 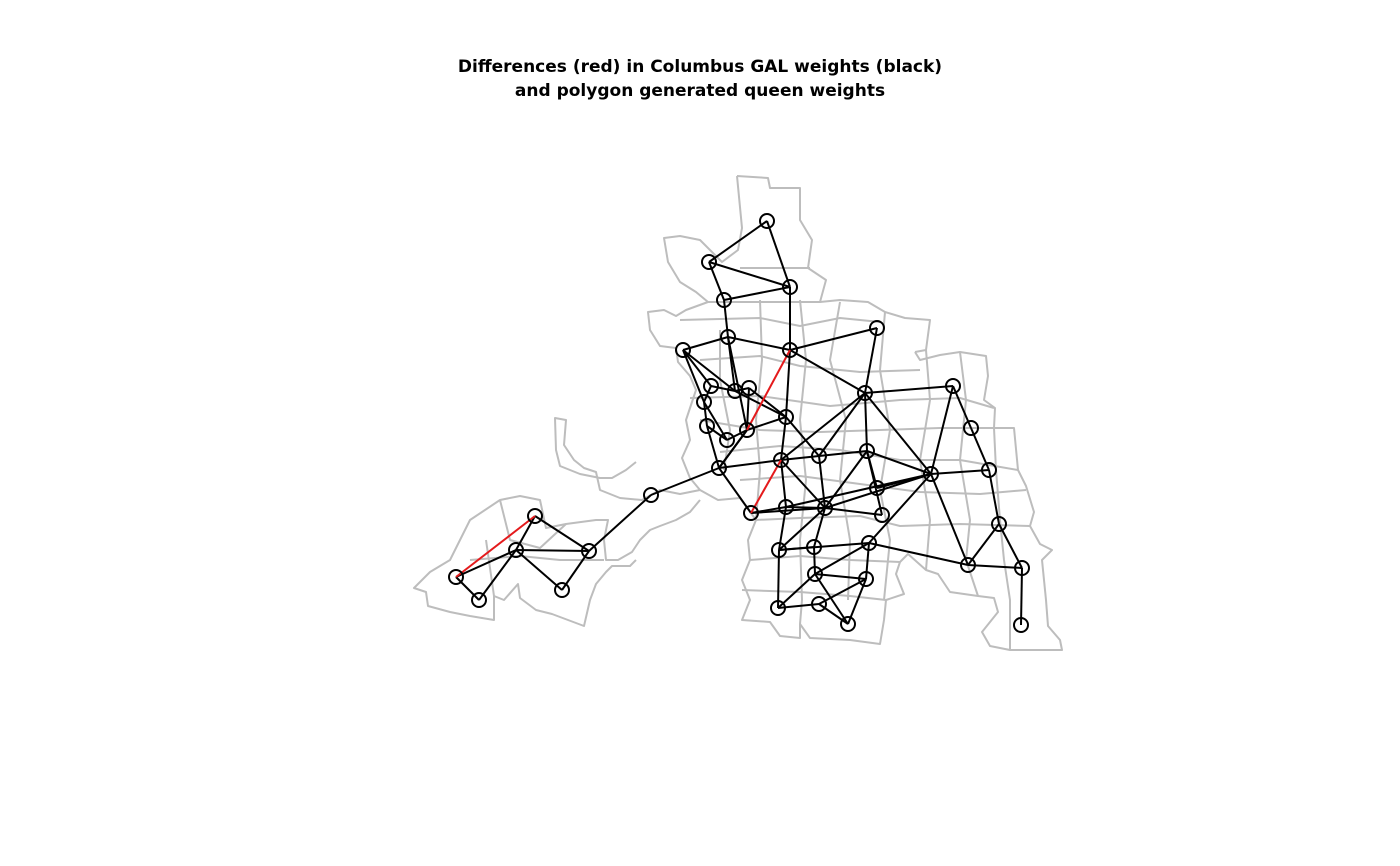 I want to click on boundary-south-core, so click(x=802, y=567).